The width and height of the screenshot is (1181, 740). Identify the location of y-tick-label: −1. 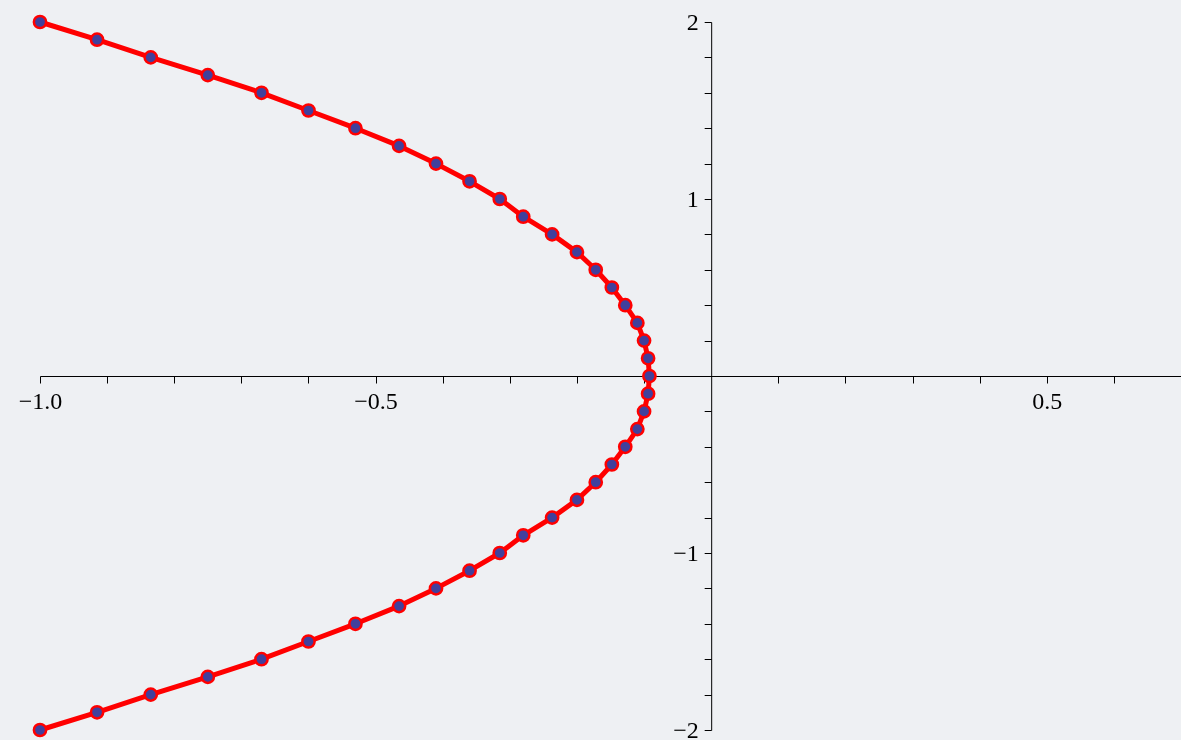
(686, 552).